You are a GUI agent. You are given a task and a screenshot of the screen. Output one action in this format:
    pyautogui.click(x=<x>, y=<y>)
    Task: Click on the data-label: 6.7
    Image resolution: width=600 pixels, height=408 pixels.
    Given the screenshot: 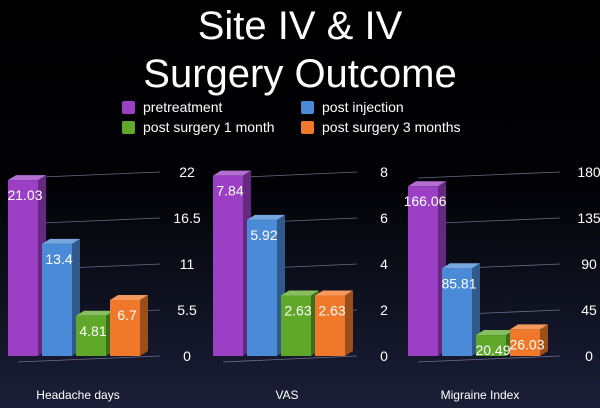 What is the action you would take?
    pyautogui.click(x=127, y=315)
    